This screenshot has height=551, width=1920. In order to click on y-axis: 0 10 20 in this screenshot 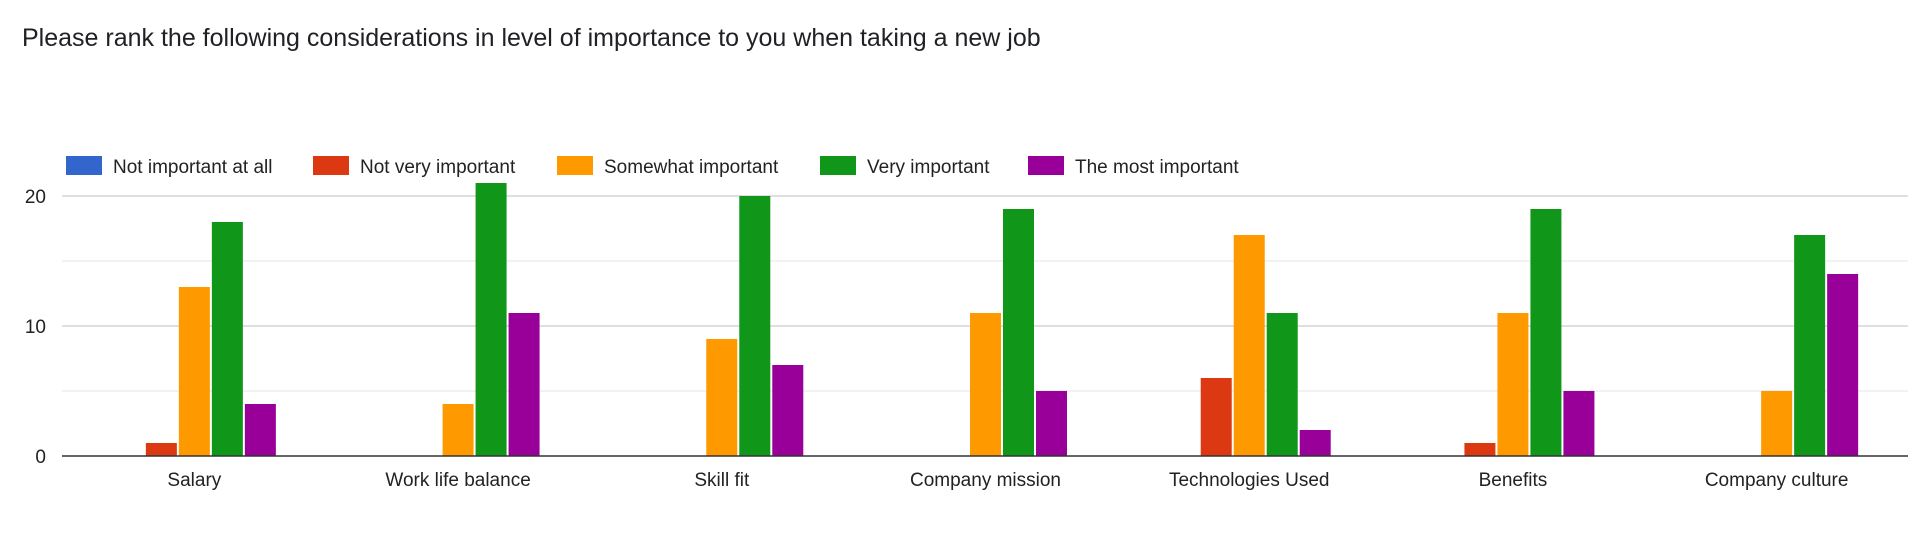, I will do `click(35, 327)`.